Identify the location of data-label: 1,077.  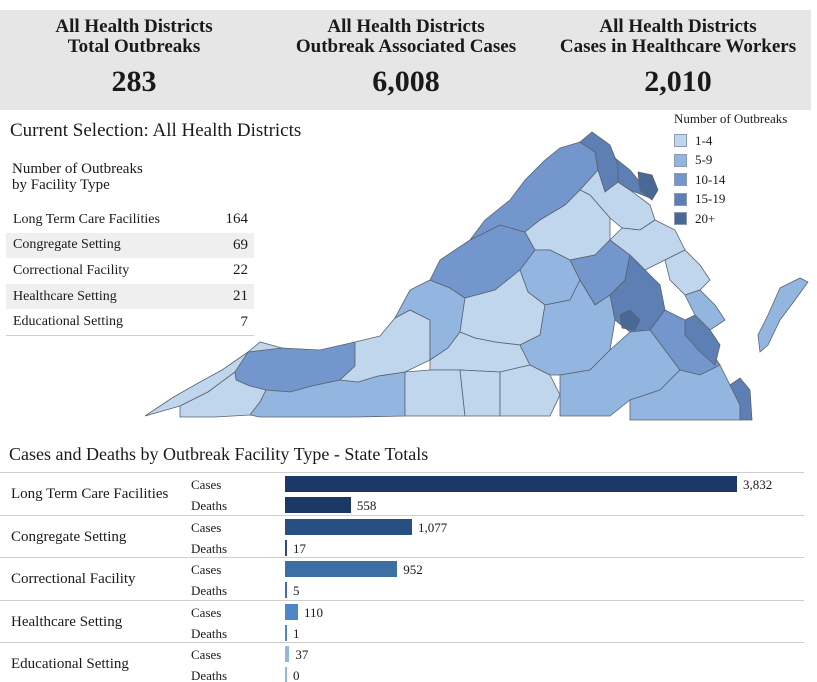
(433, 527).